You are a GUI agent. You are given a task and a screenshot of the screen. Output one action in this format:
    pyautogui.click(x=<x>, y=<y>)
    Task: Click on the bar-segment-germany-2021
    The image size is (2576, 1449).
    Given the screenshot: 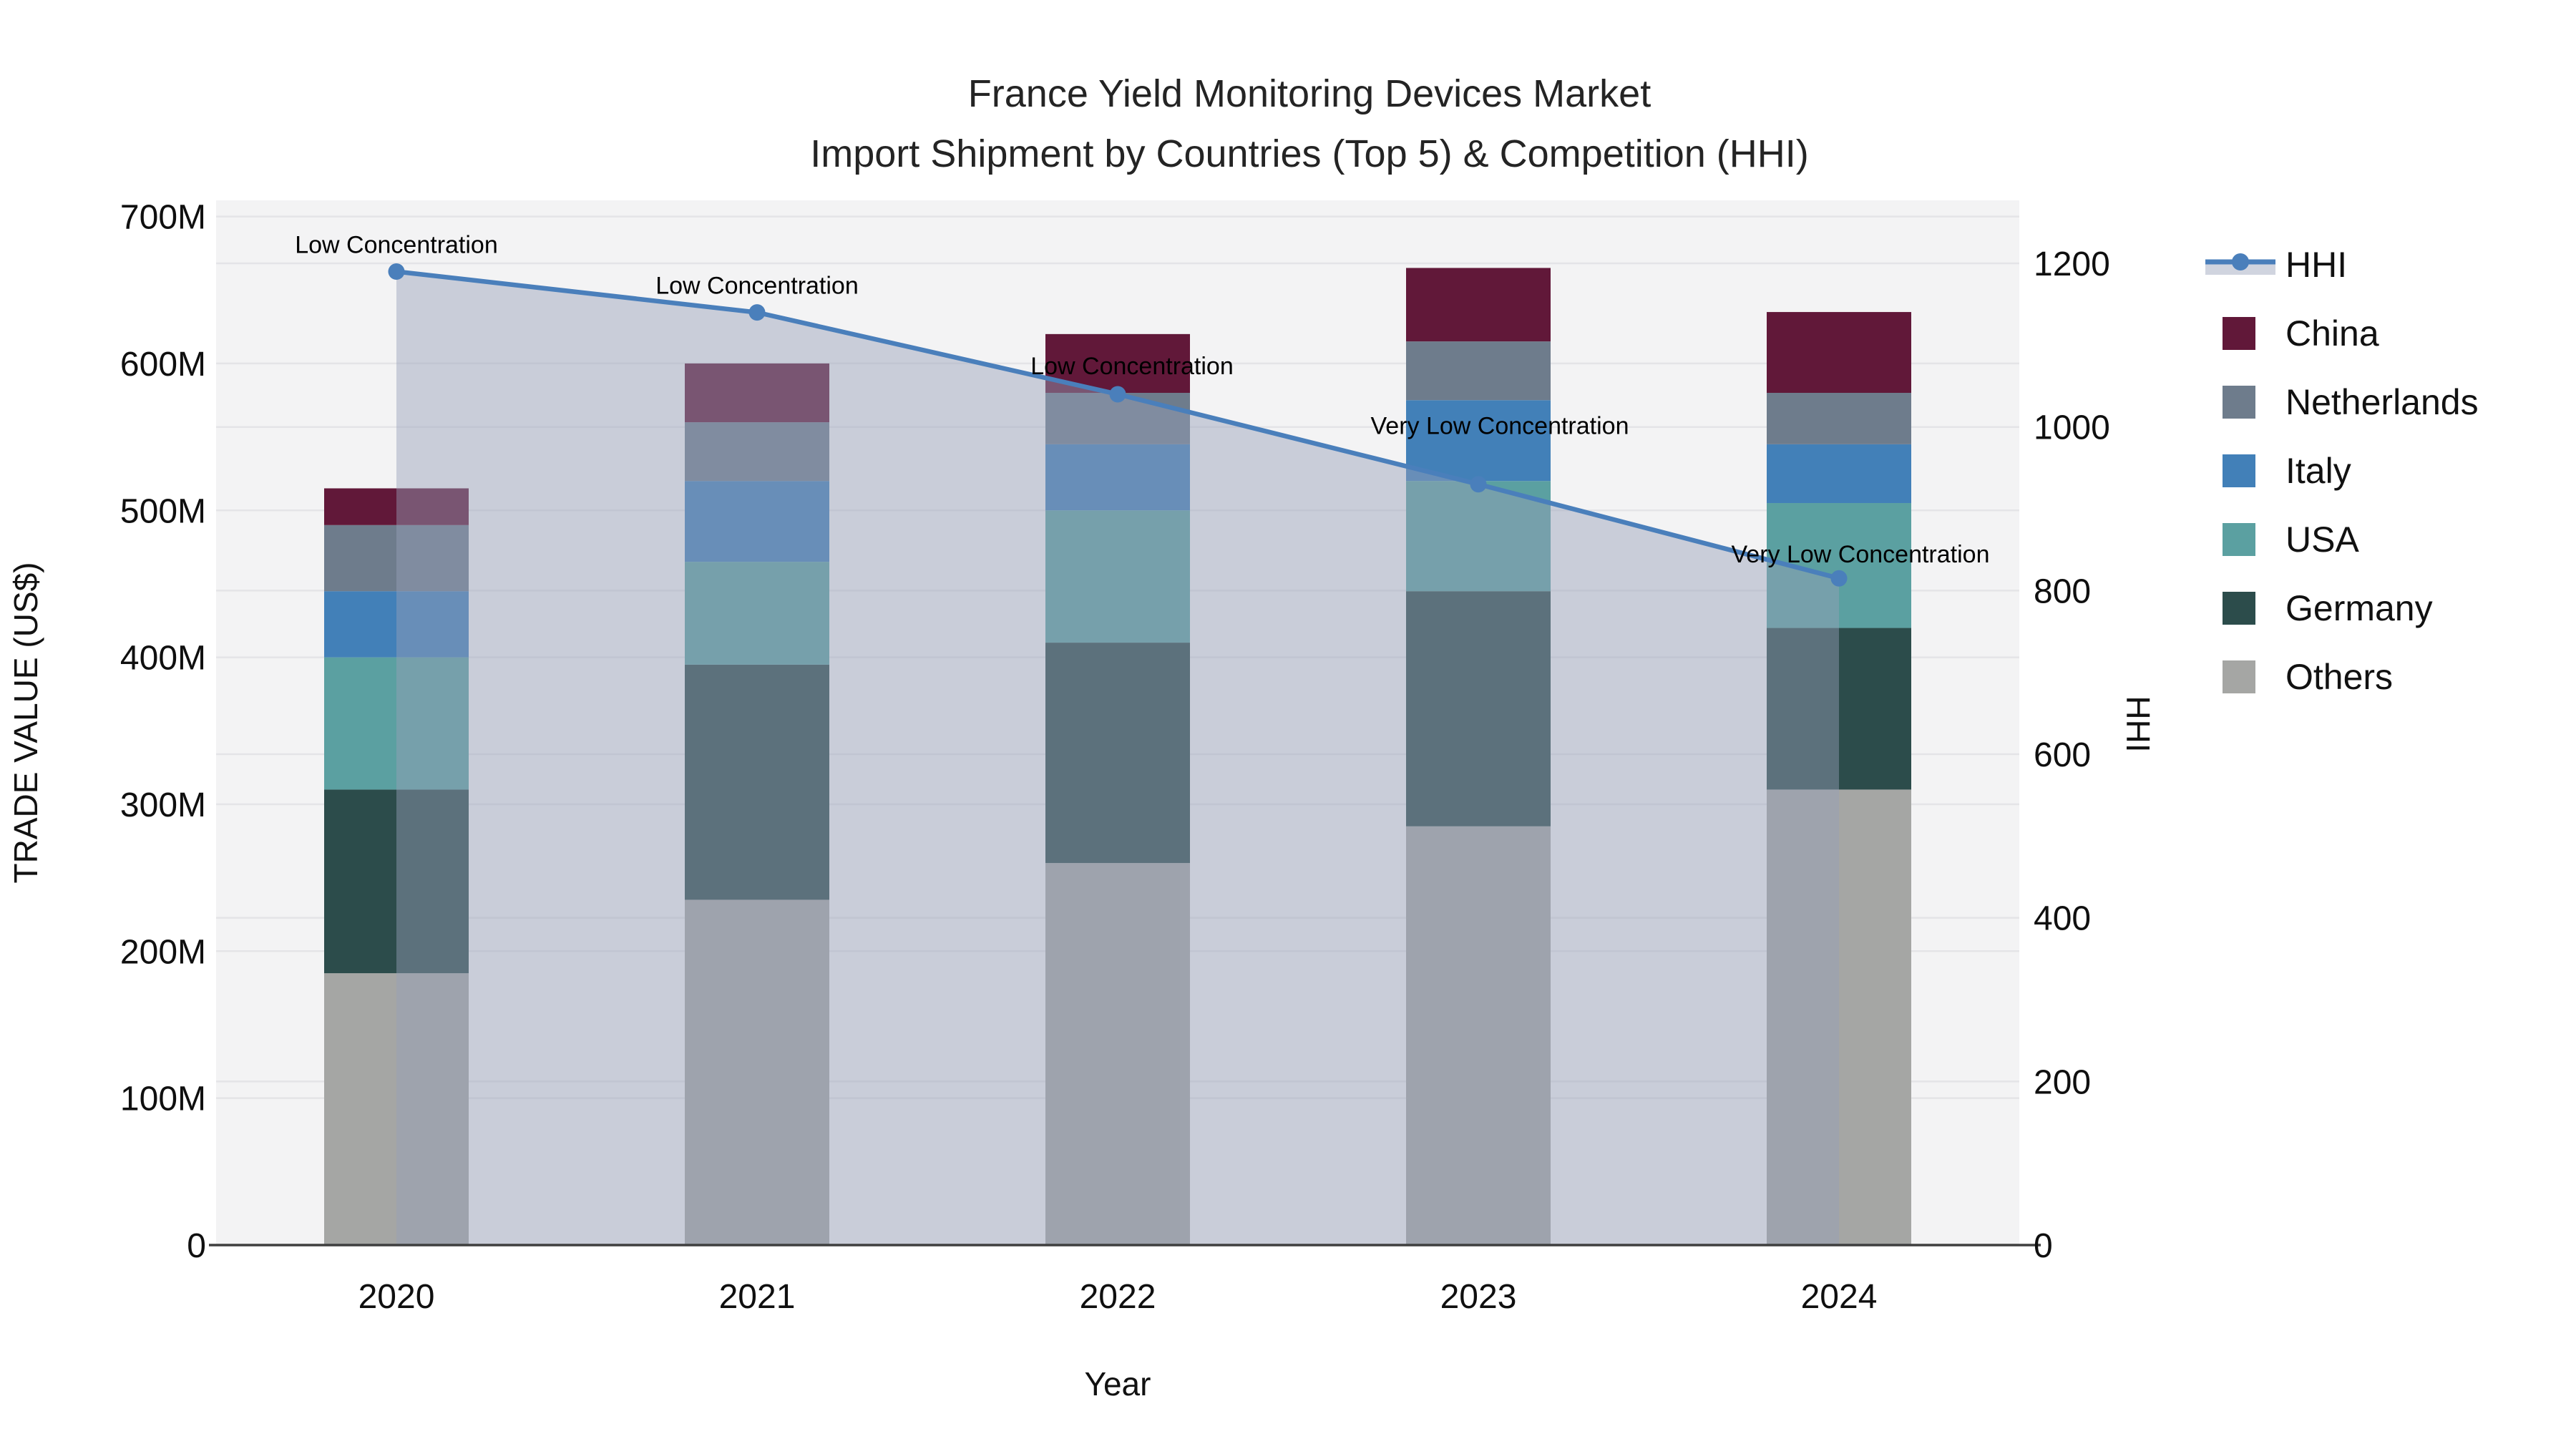 What is the action you would take?
    pyautogui.click(x=757, y=782)
    